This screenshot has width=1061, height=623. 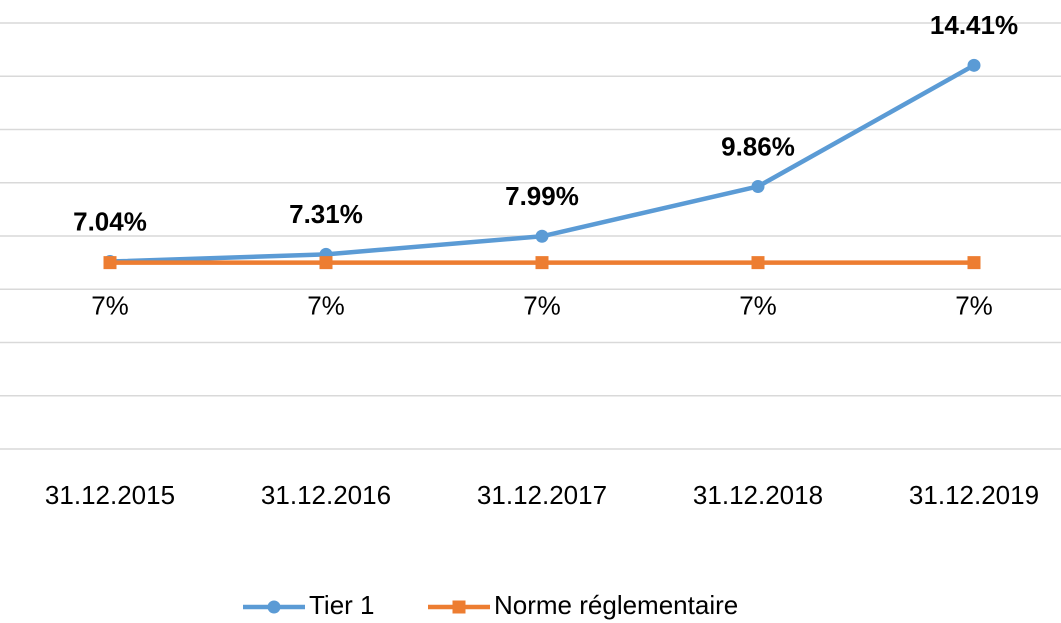 I want to click on data-label: 7.04%, so click(x=110, y=221).